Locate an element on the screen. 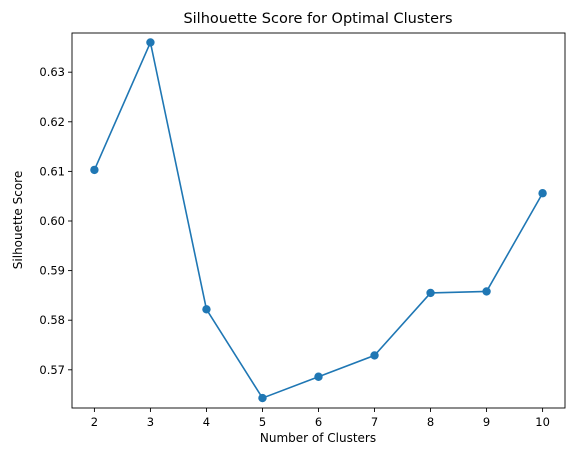  y-axis-label: Silhouette Score is located at coordinates (18, 220).